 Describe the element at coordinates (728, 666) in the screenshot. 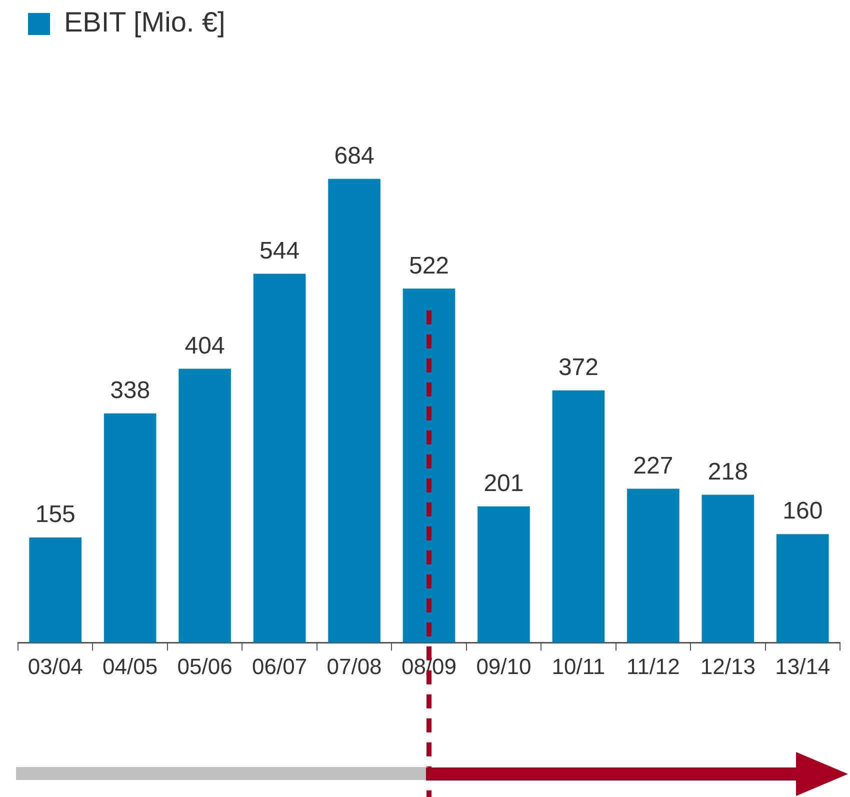

I see `x-tick-label: 12/13` at that location.